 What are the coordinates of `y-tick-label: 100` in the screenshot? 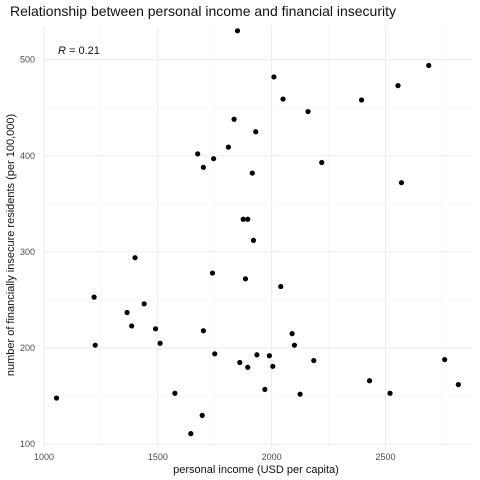 It's located at (27, 444).